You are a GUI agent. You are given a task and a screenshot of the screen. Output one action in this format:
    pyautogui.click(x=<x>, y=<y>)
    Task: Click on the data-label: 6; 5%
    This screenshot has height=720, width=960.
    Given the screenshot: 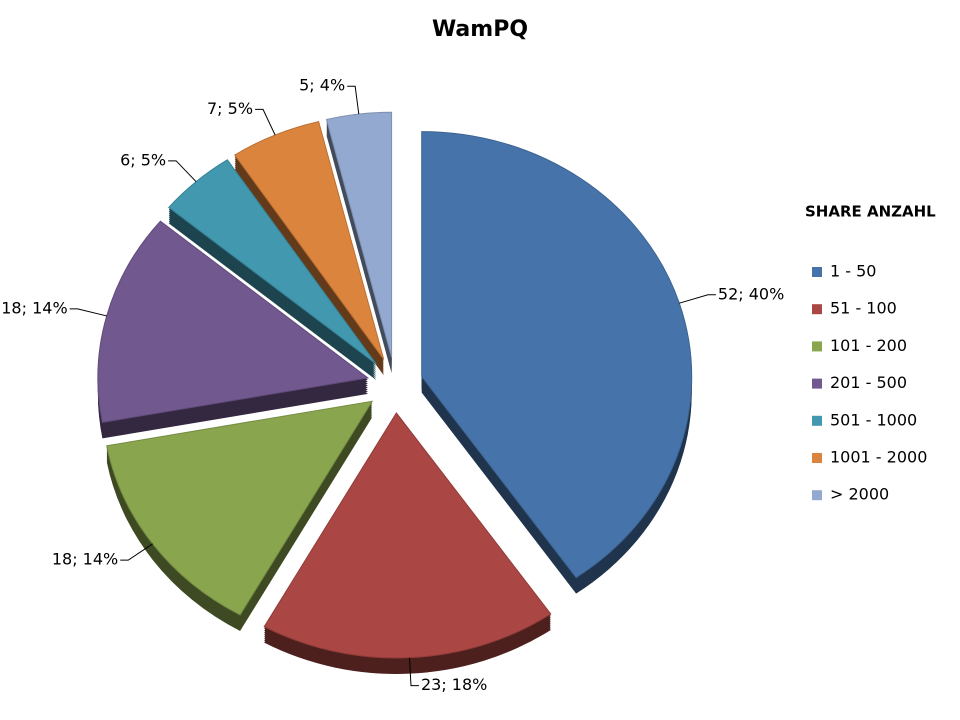 What is the action you would take?
    pyautogui.click(x=143, y=159)
    